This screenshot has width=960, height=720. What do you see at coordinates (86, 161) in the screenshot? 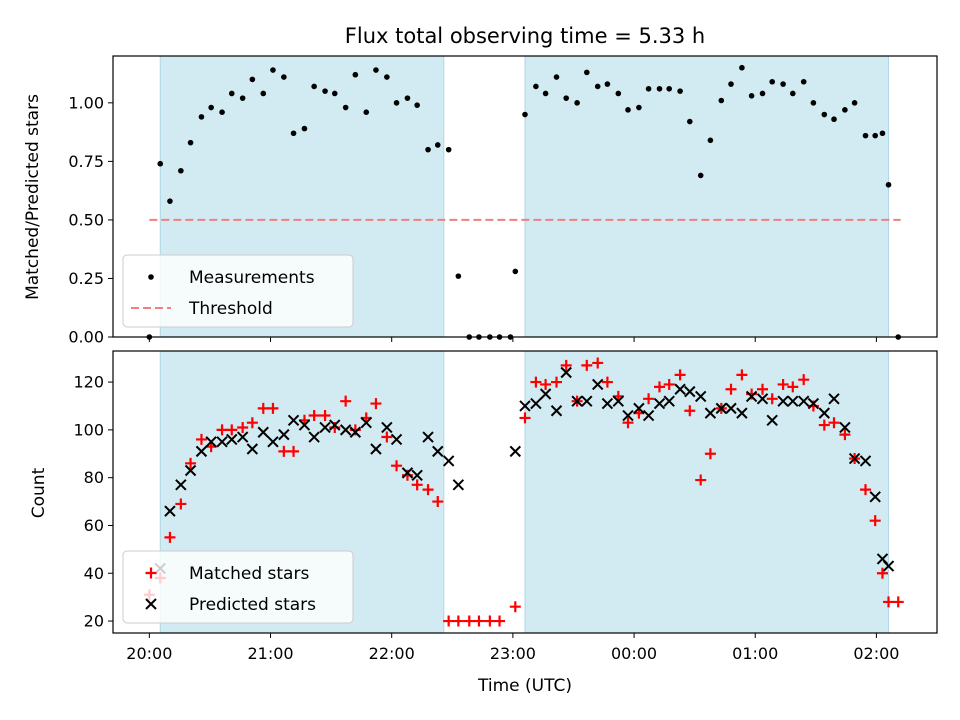
I see `y-tick-label: 0.75` at bounding box center [86, 161].